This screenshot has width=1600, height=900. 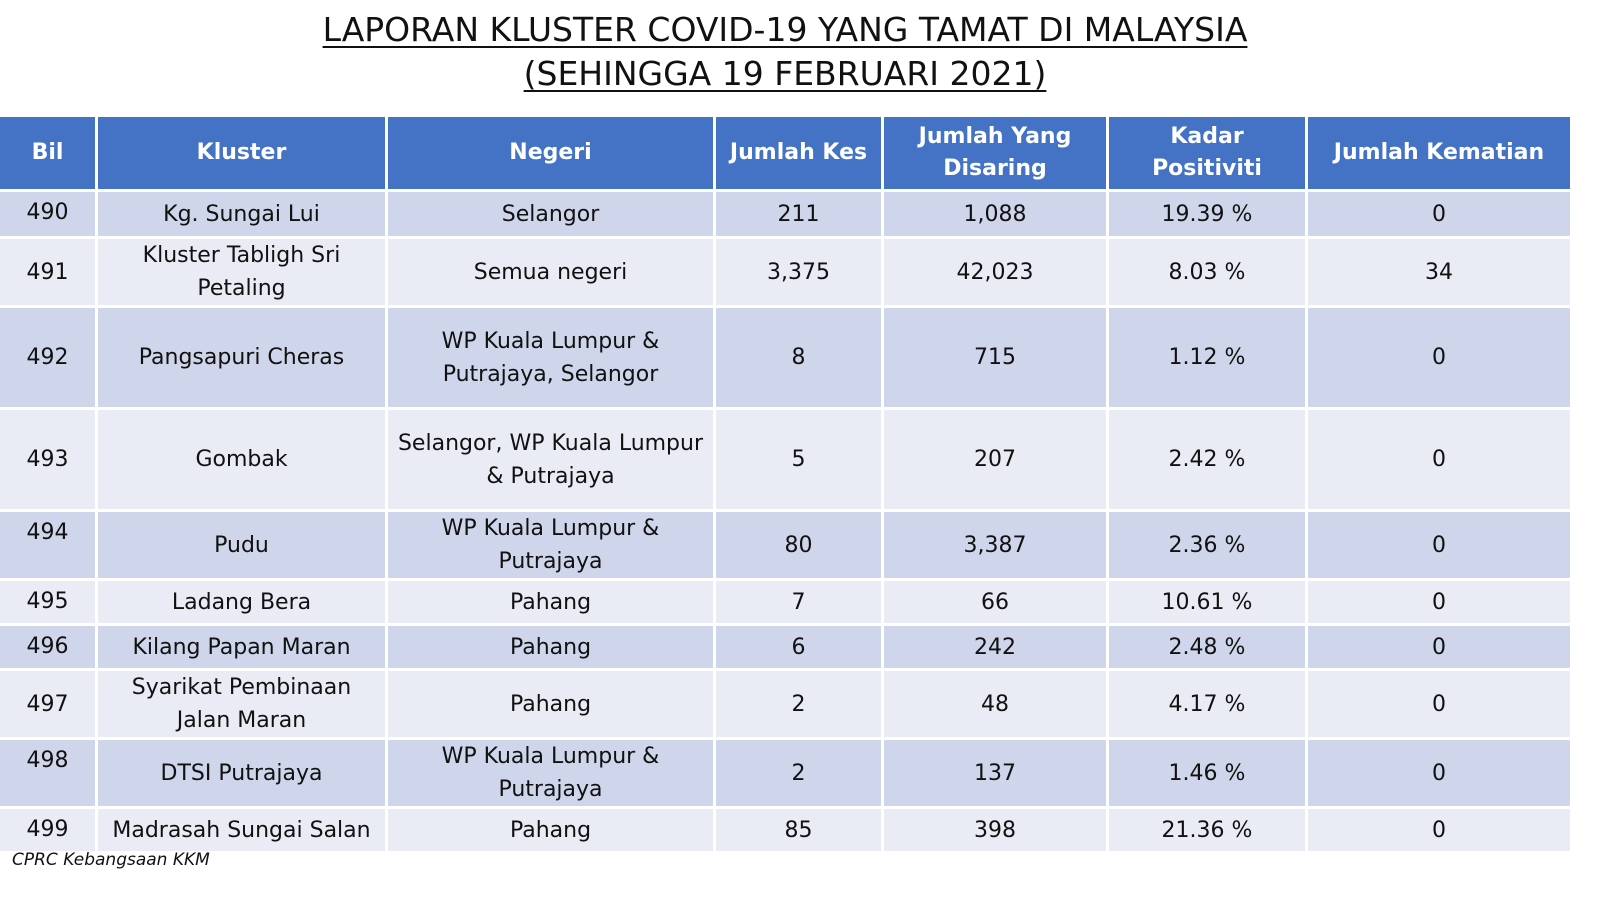 What do you see at coordinates (241, 545) in the screenshot?
I see `cell-kluster: Pudu` at bounding box center [241, 545].